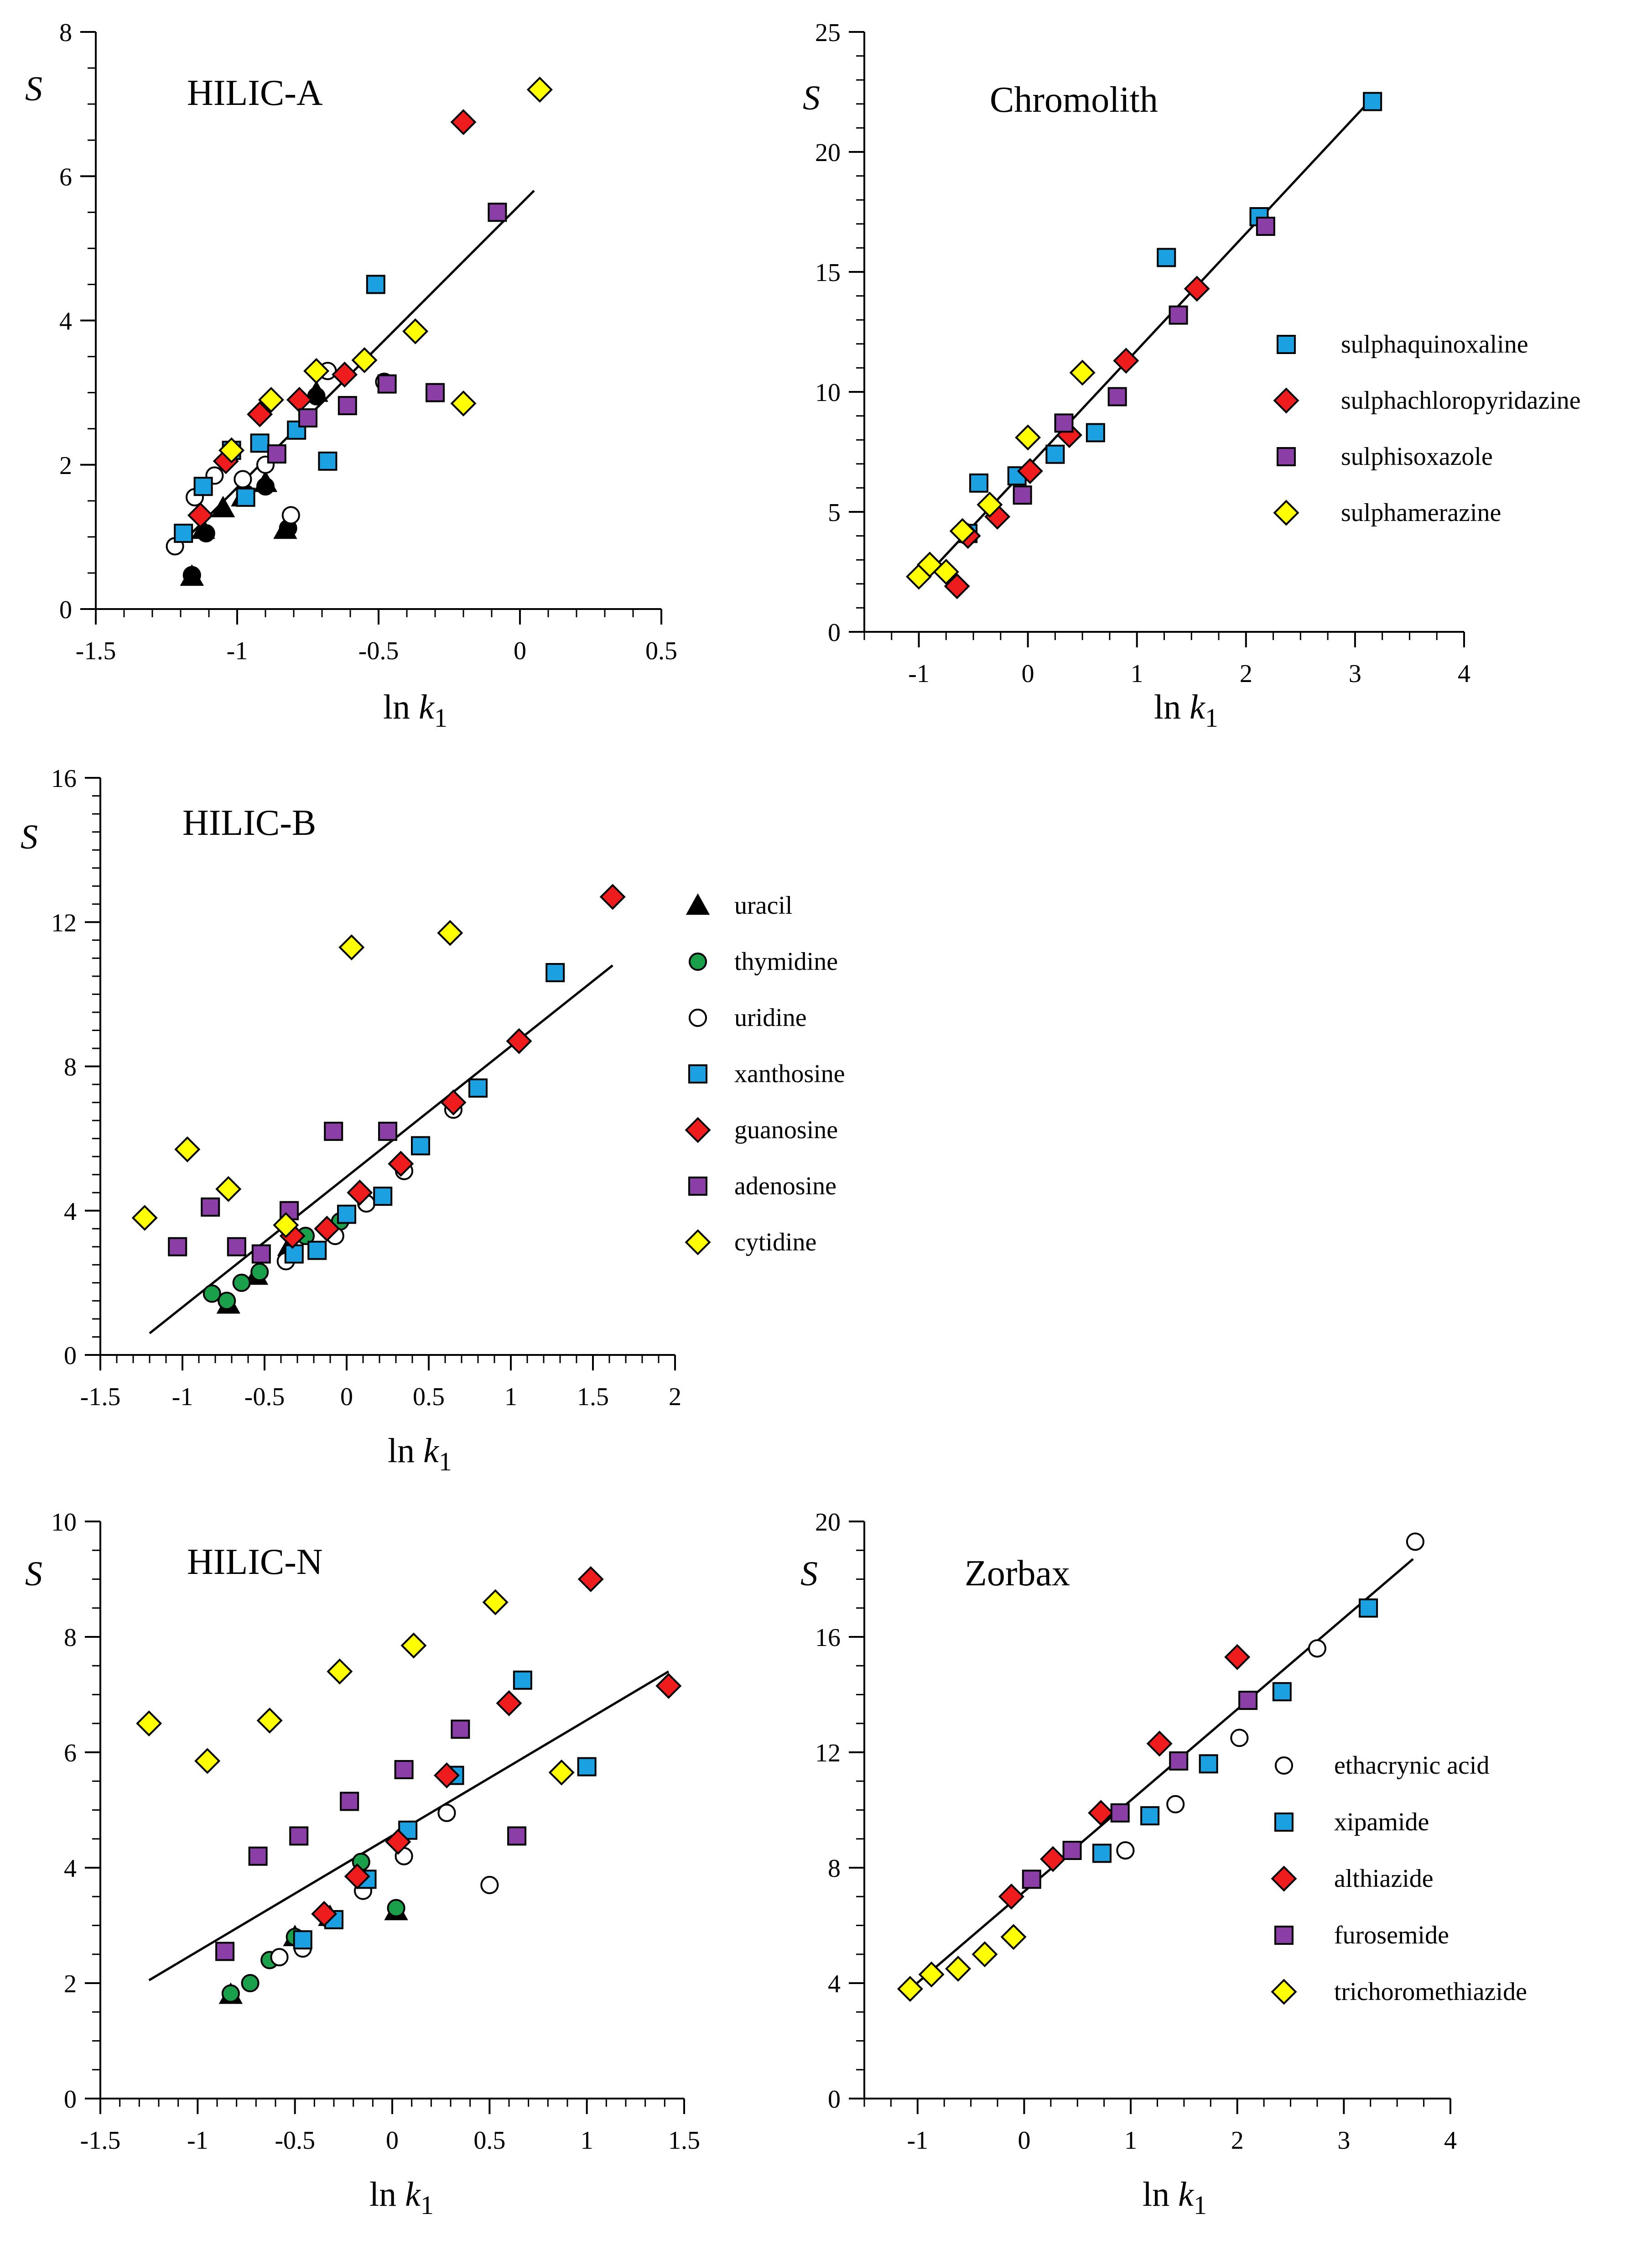 The height and width of the screenshot is (2245, 1652). Describe the element at coordinates (789, 1074) in the screenshot. I see `legend-label: xanthosine` at that location.